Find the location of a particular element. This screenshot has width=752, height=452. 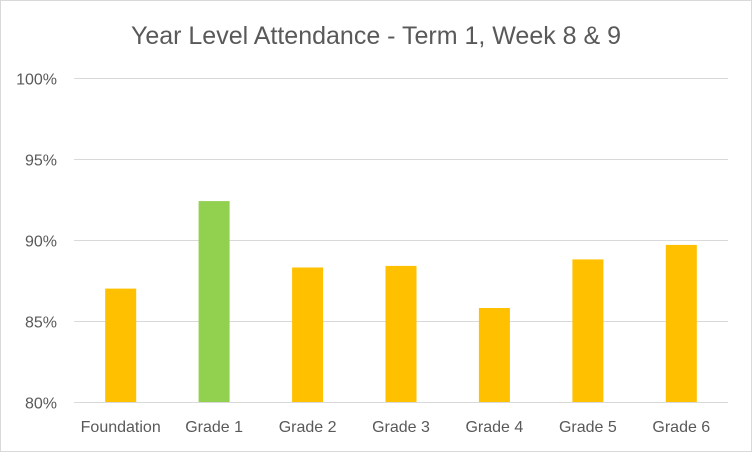

x-tick-label: Foundation is located at coordinates (121, 427).